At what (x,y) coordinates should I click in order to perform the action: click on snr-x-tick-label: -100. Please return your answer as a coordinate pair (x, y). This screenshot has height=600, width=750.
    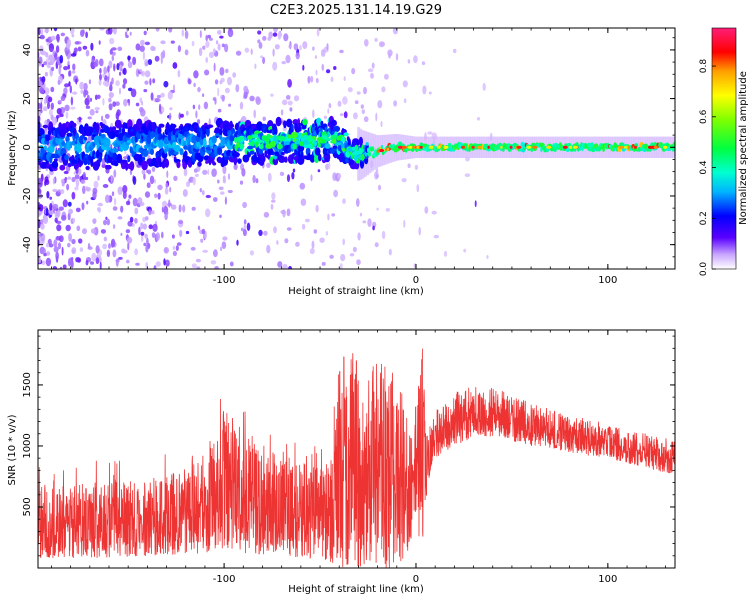
    Looking at the image, I should click on (224, 579).